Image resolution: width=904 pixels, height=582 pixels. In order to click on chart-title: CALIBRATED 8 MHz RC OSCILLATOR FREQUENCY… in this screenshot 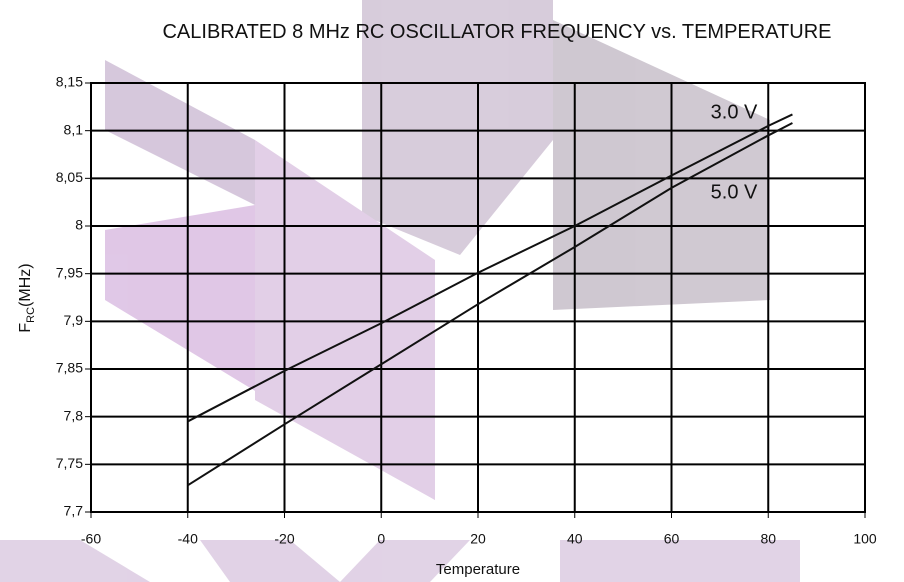, I will do `click(496, 32)`.